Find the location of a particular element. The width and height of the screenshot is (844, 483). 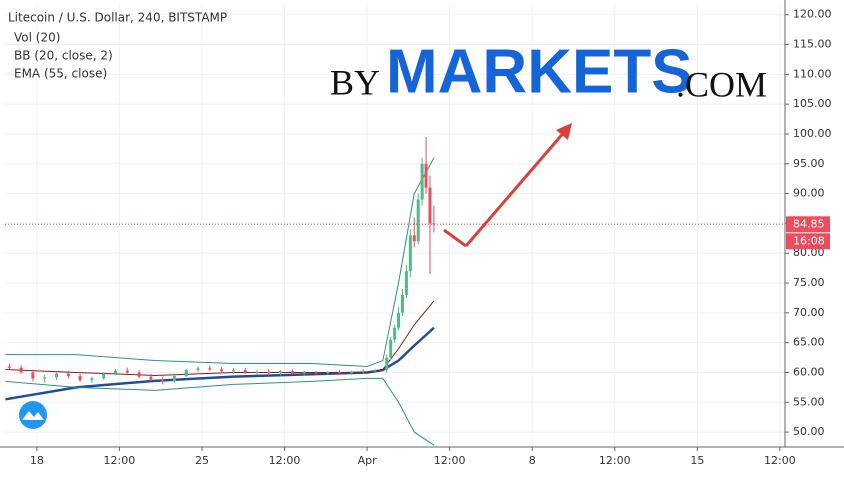

watermark-suffix: .COM is located at coordinates (721, 84).